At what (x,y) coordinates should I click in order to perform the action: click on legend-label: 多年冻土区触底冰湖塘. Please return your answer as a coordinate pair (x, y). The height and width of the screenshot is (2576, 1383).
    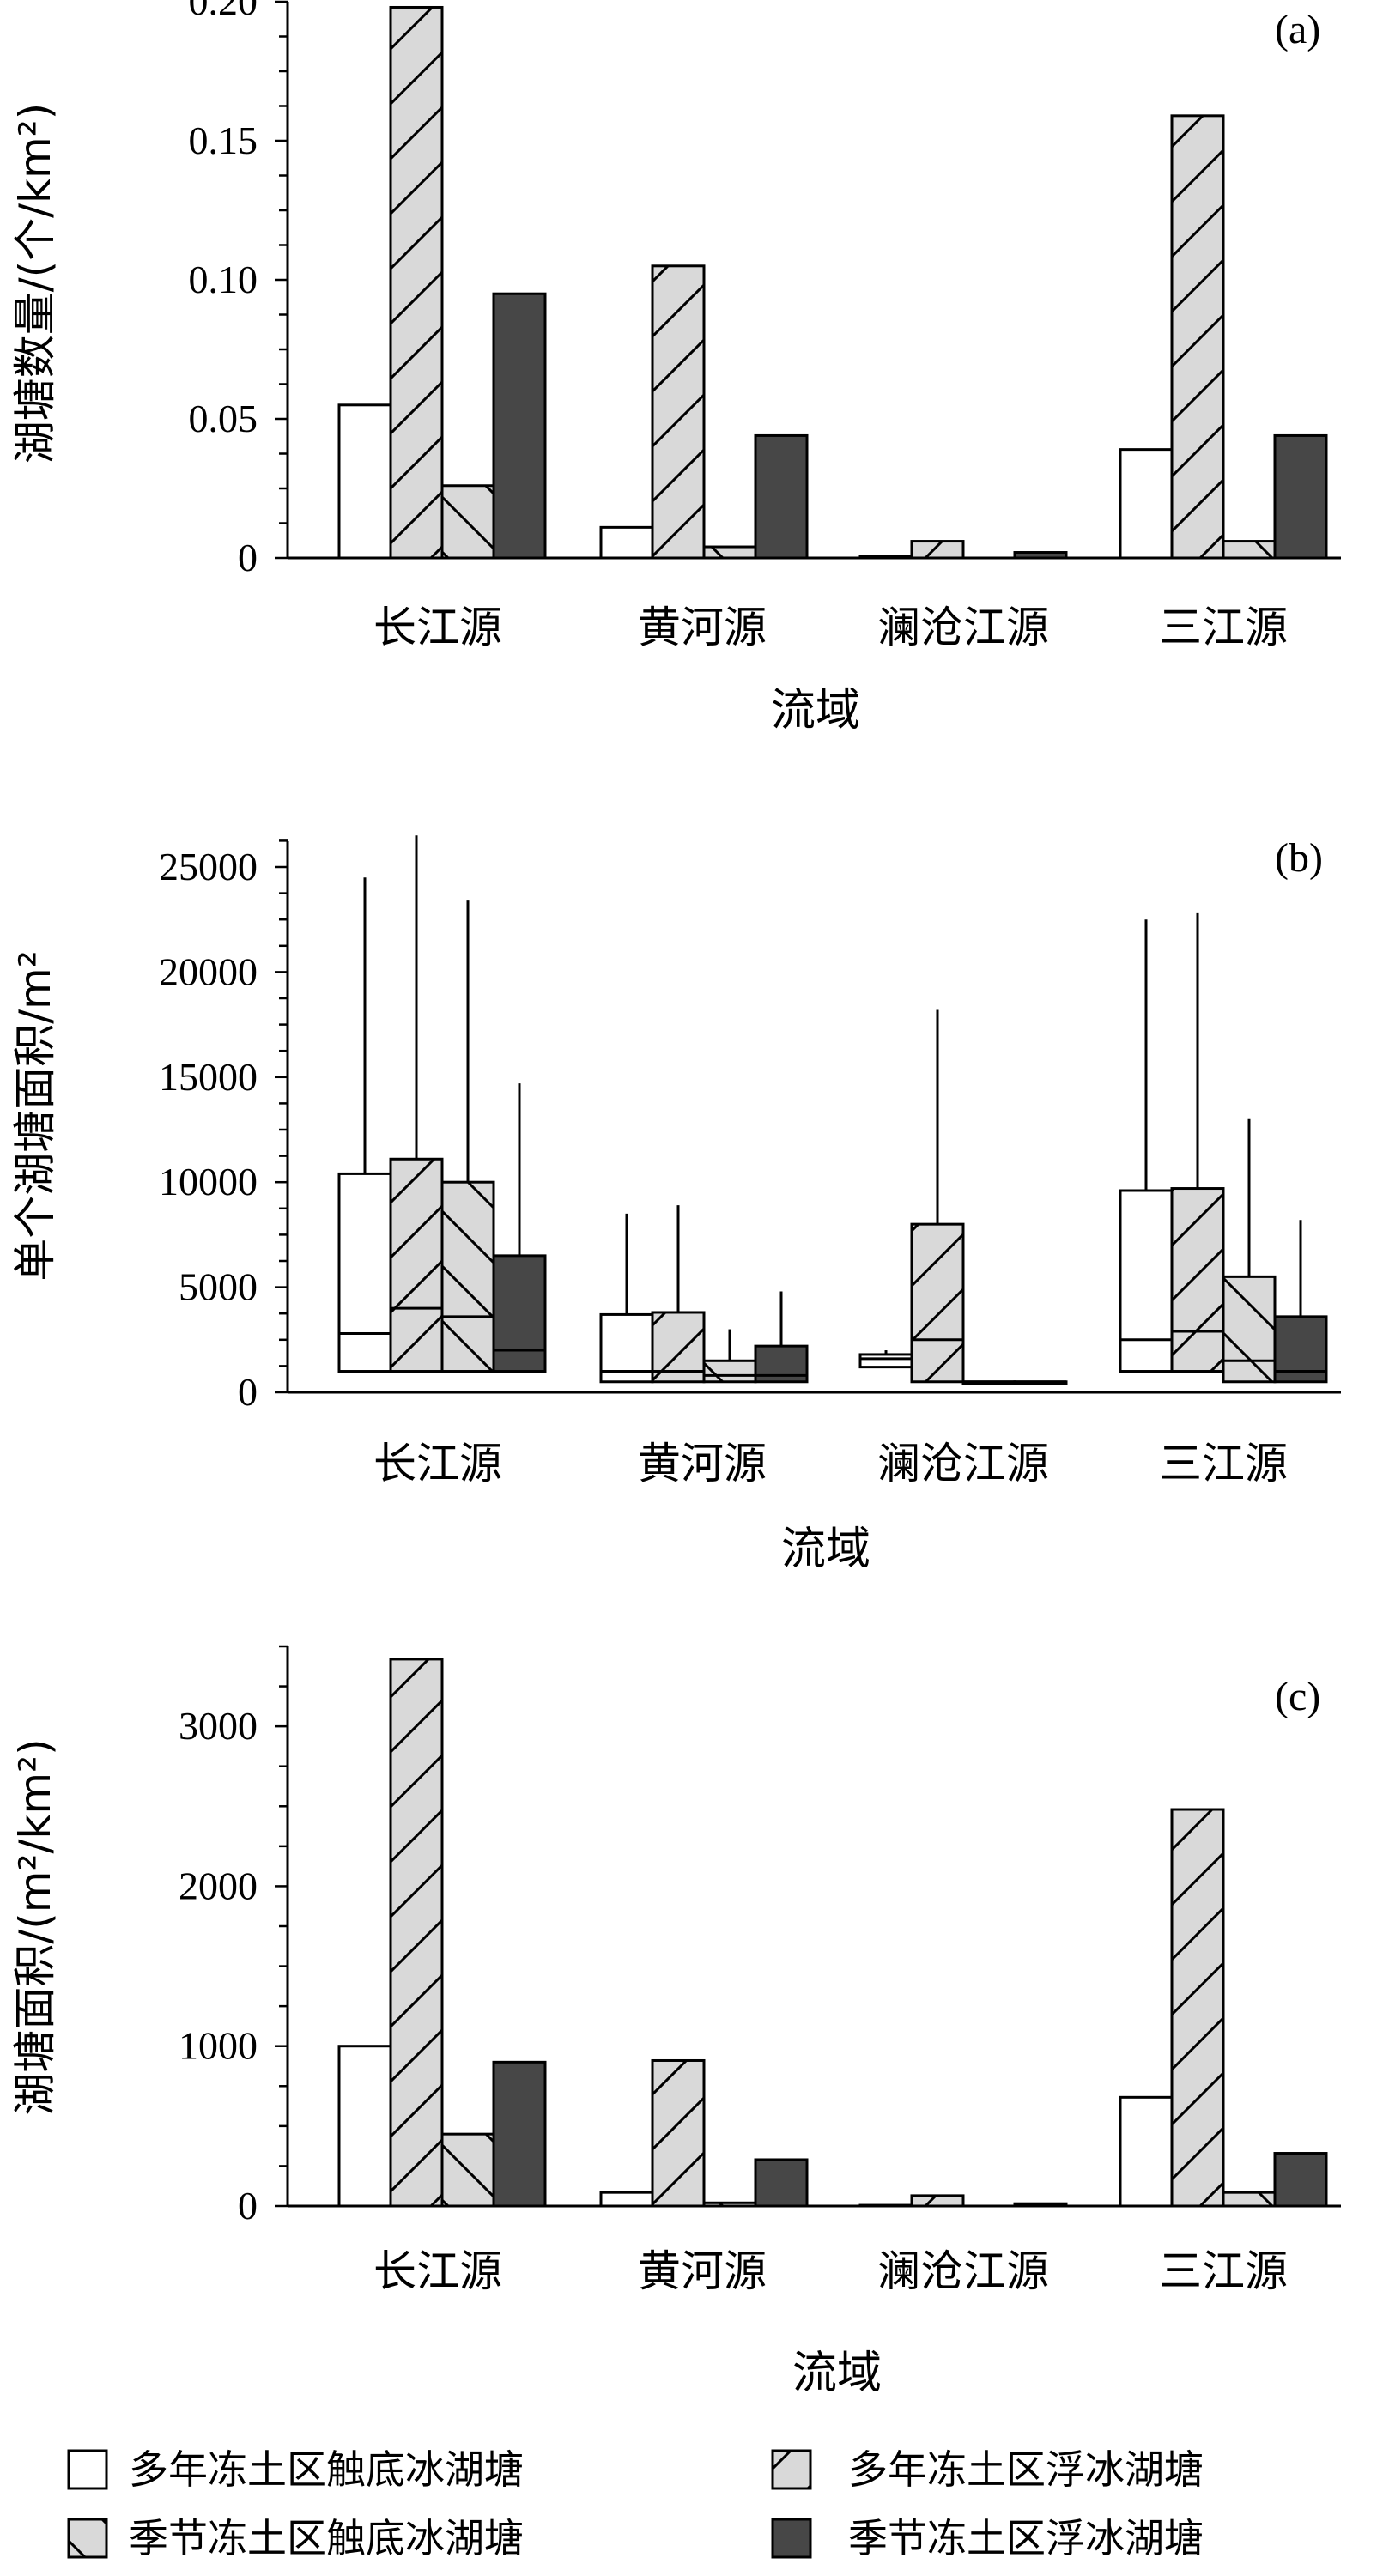
    Looking at the image, I should click on (326, 2469).